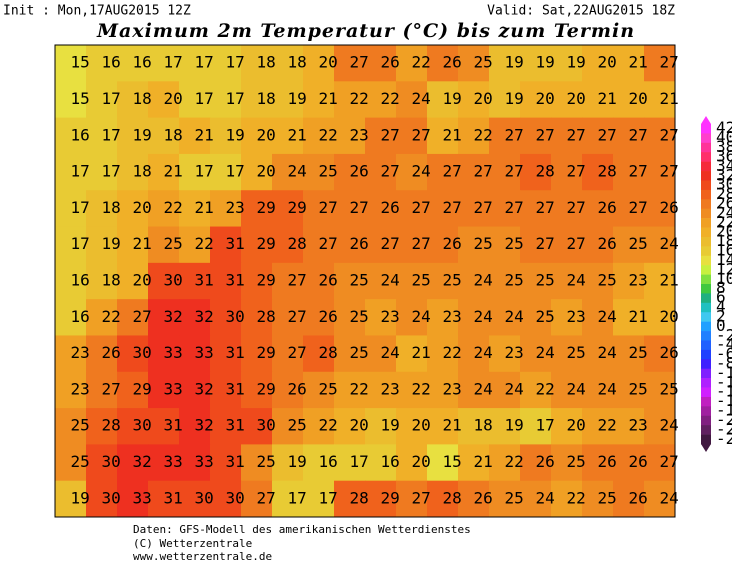 This screenshot has width=732, height=569. What do you see at coordinates (607, 461) in the screenshot?
I see `temperature-value: 26` at bounding box center [607, 461].